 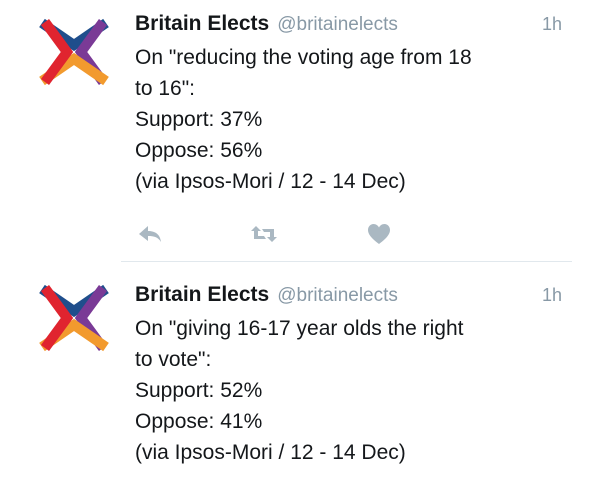 I want to click on tweet-divider, so click(x=346, y=261).